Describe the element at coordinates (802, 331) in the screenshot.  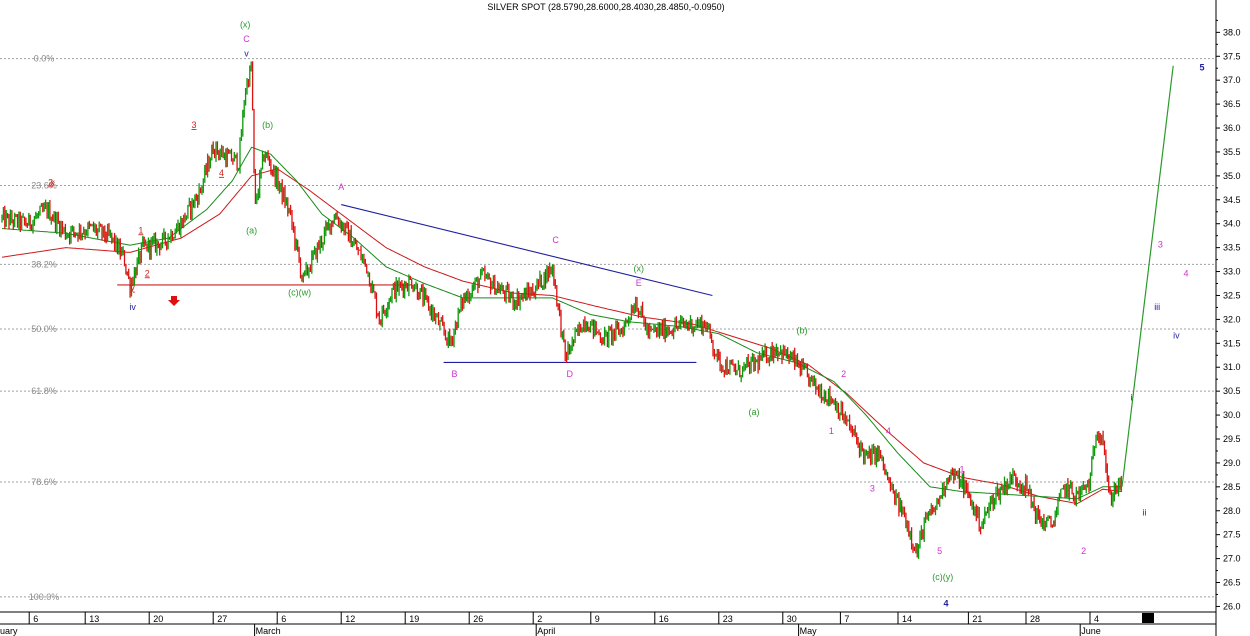
I see `wave-label: (b)` at that location.